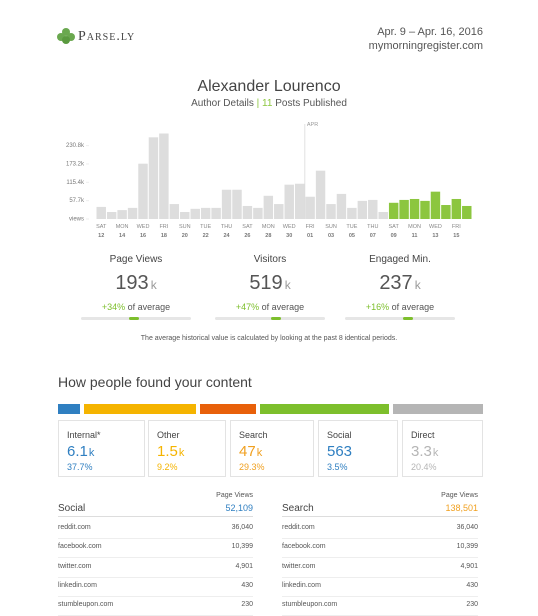  I want to click on stat-number: 519, so click(266, 283).